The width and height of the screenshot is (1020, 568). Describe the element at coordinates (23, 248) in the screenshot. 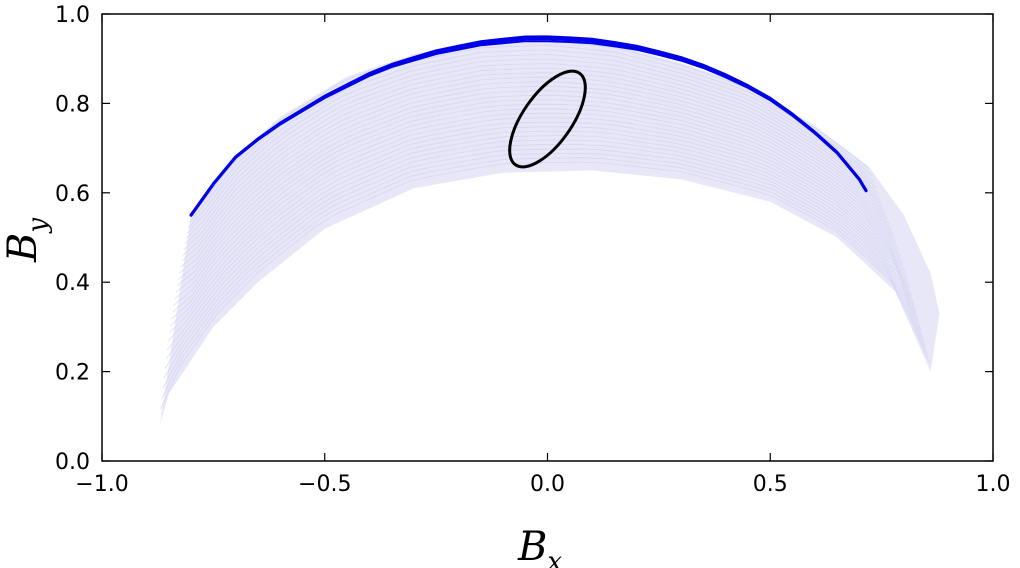

I see `y-axis-label-base: B` at that location.